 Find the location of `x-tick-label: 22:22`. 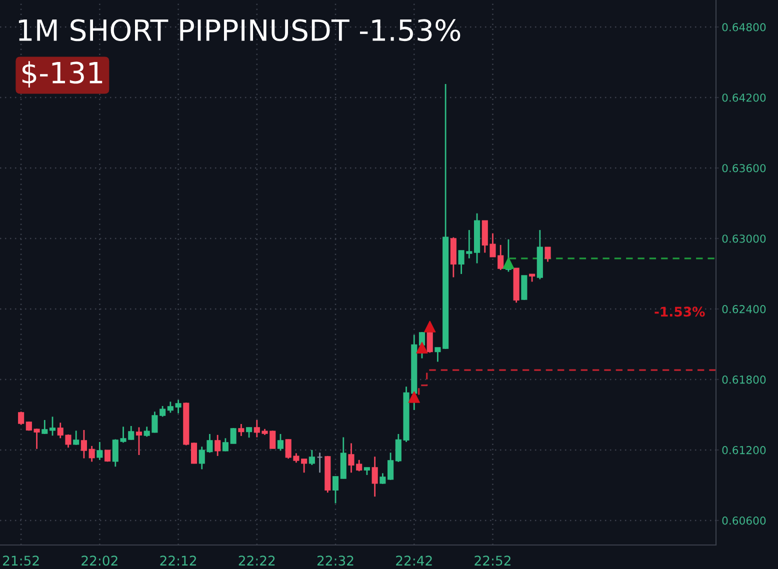

x-tick-label: 22:22 is located at coordinates (256, 561).